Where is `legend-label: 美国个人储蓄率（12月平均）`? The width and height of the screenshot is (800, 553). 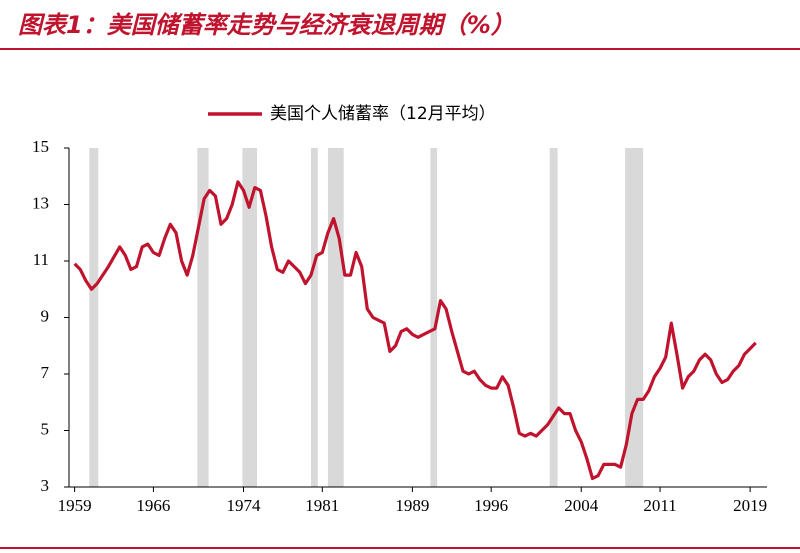
legend-label: 美国个人储蓄率（12月平均） is located at coordinates (383, 114).